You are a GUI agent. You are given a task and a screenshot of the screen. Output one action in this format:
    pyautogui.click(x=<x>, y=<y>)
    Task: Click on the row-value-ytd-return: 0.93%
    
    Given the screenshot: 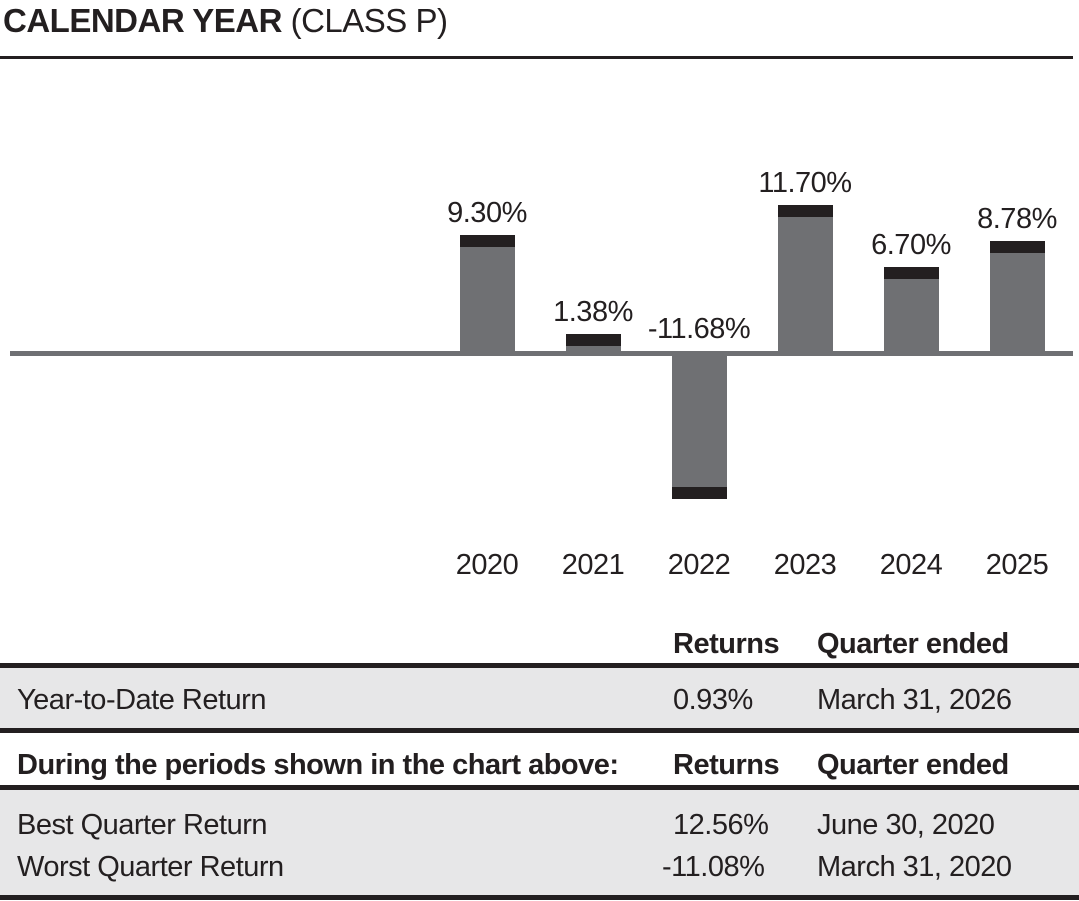 What is the action you would take?
    pyautogui.click(x=713, y=700)
    